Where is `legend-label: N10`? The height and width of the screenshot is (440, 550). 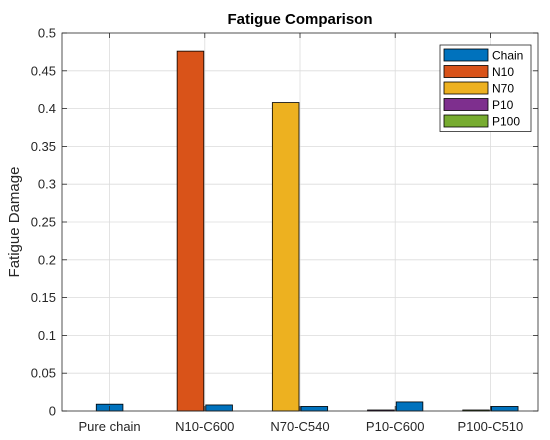
legend-label: N10 is located at coordinates (503, 72).